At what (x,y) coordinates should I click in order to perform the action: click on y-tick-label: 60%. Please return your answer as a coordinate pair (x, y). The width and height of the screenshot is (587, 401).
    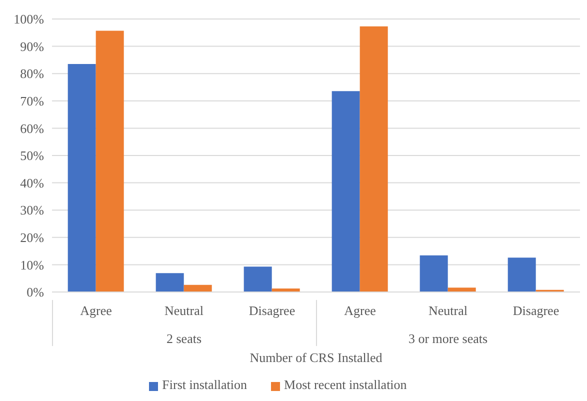
    Looking at the image, I should click on (32, 128).